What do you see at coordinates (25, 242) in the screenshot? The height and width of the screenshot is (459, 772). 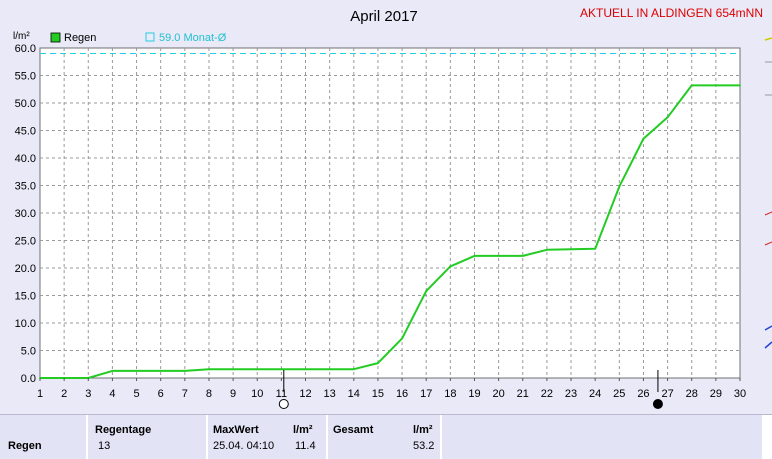 I see `y-tick-label: 25.0` at bounding box center [25, 242].